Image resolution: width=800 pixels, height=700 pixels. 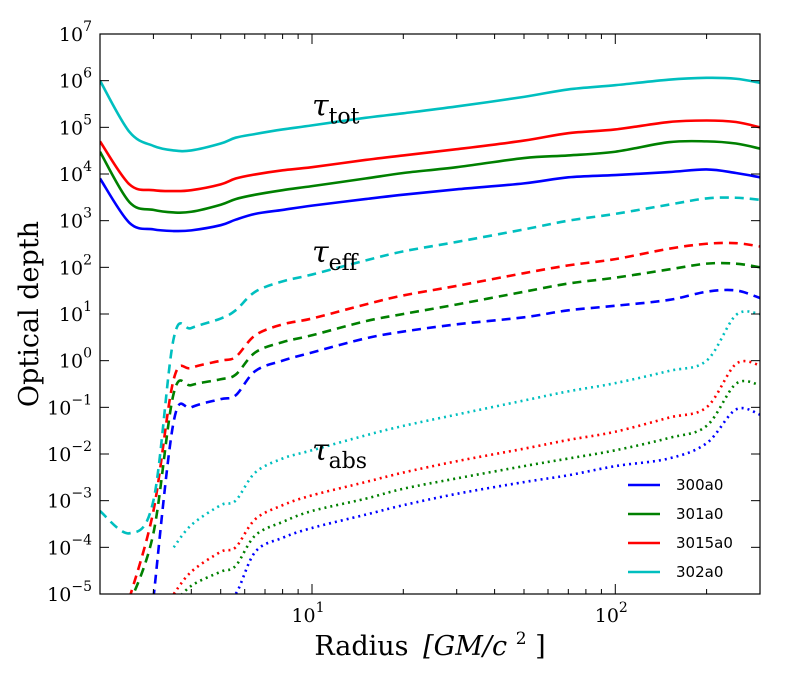 I want to click on series-line-300a0-tot, so click(x=430, y=200).